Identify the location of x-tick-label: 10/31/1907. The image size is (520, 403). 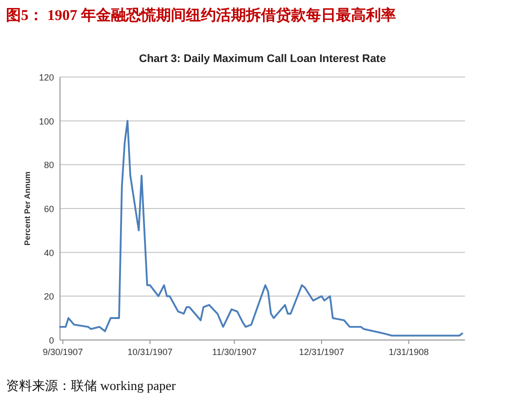
(150, 352).